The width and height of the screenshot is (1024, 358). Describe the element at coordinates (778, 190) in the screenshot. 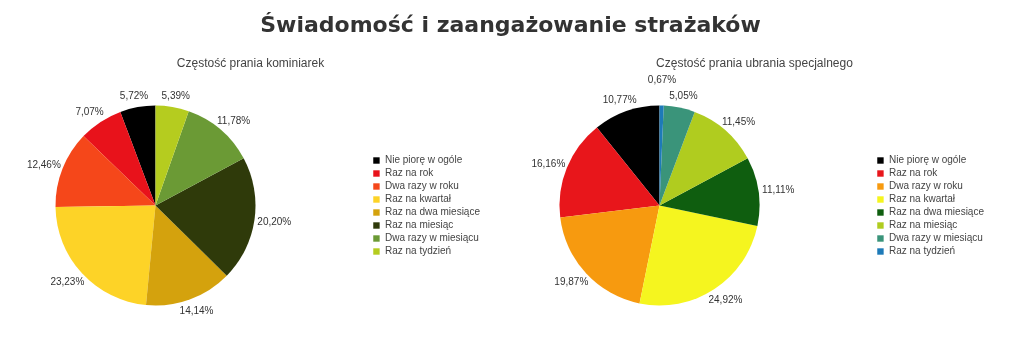

I see `data-label: 11,11%` at that location.